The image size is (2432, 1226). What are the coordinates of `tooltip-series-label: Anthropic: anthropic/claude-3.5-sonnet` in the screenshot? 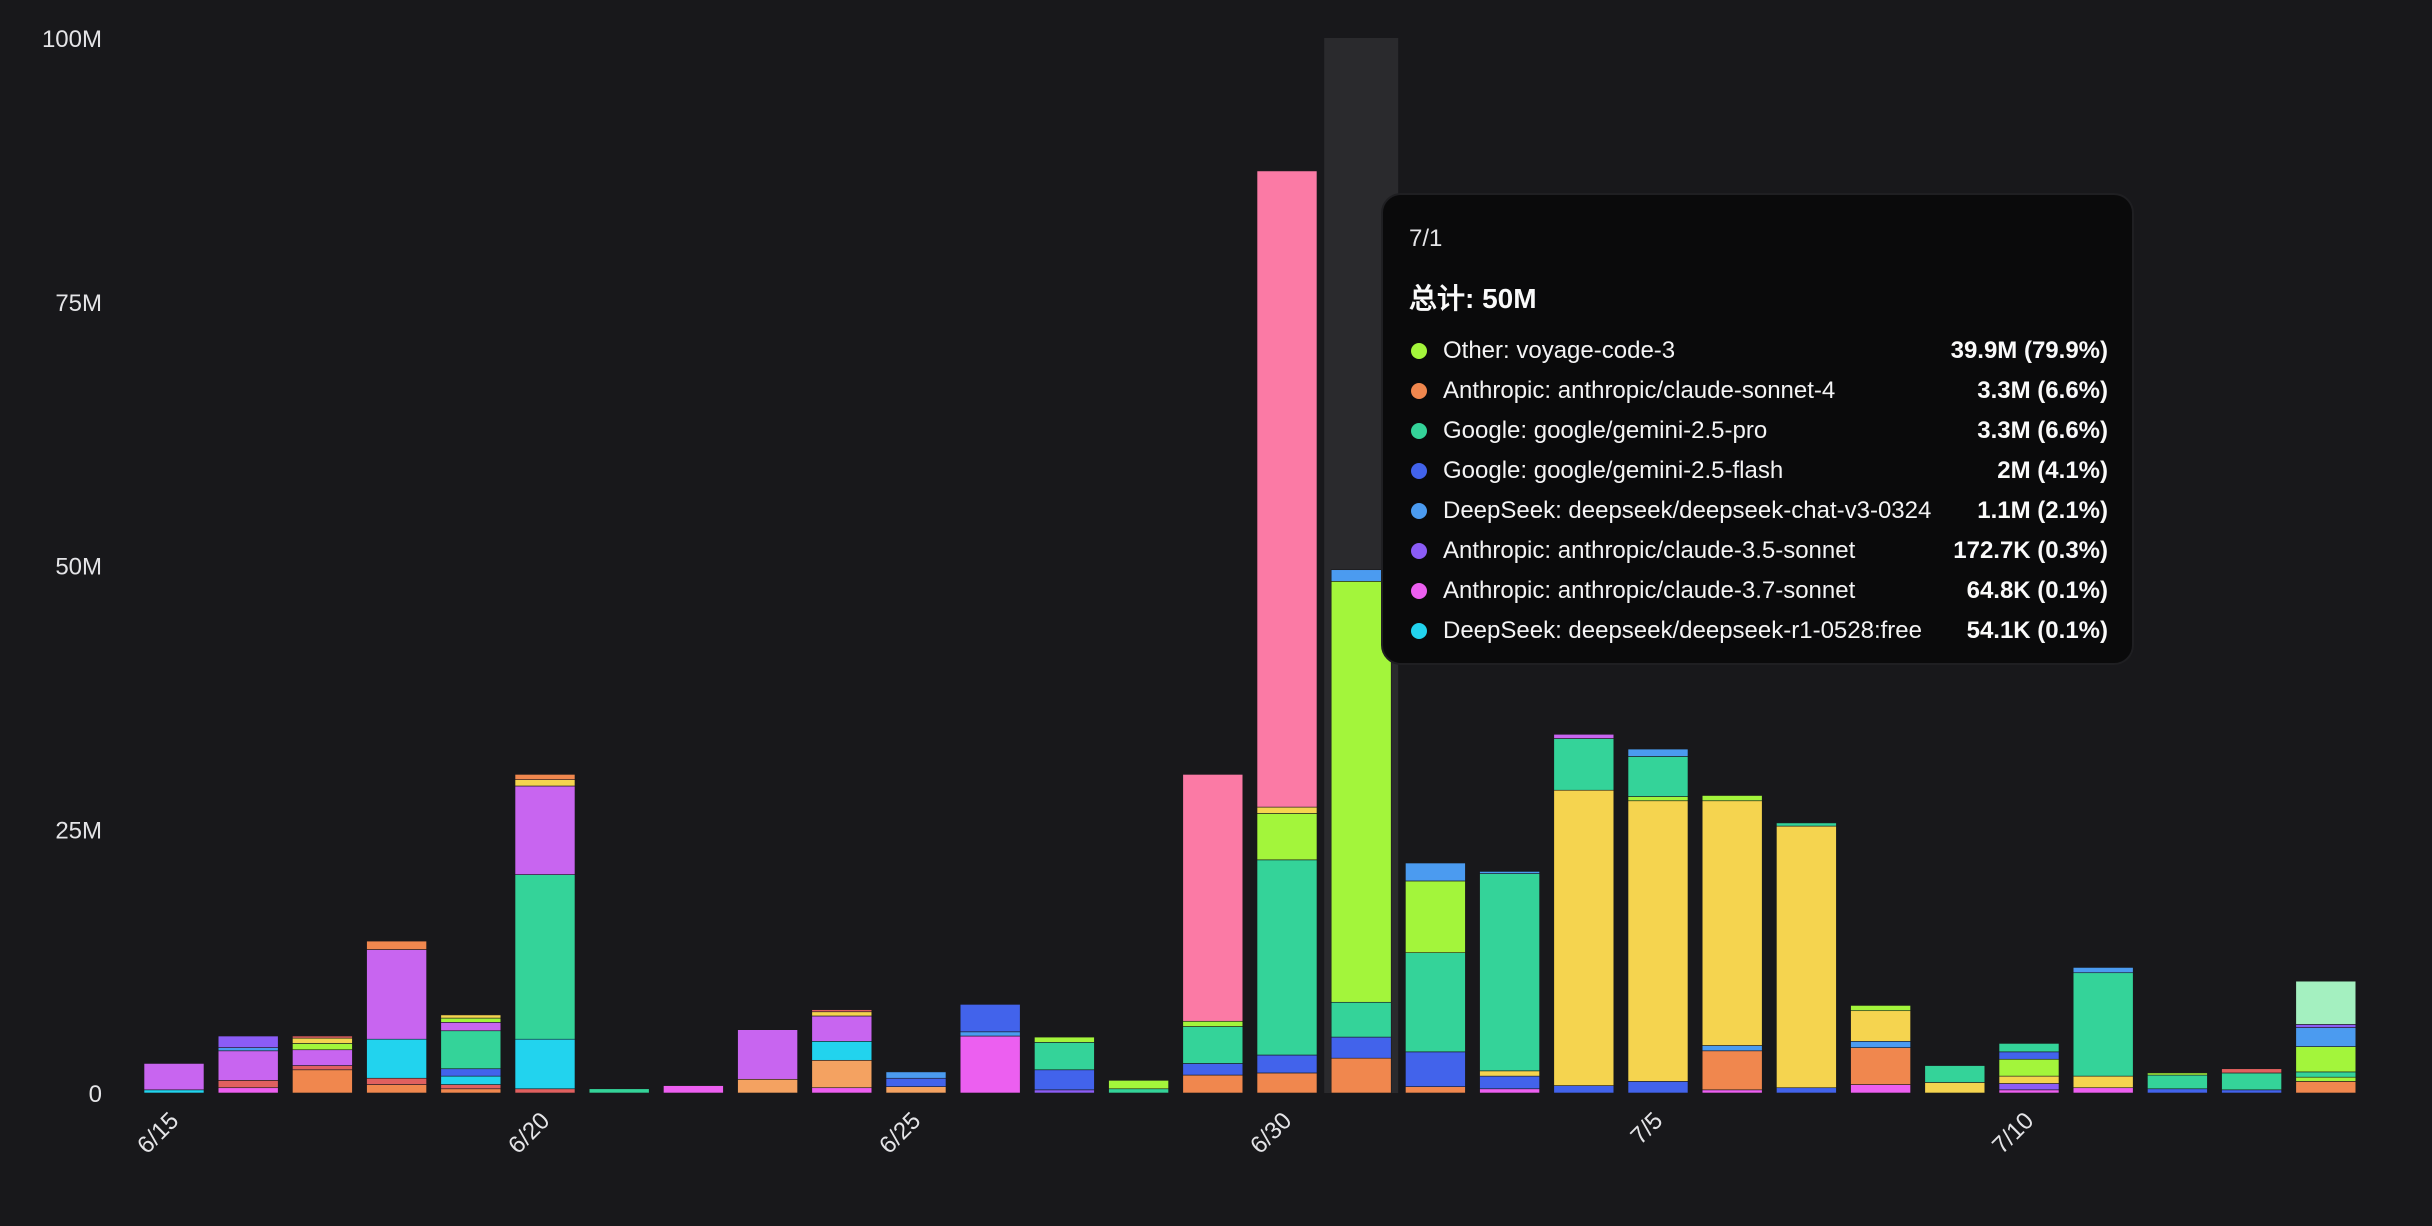 It's located at (1649, 550).